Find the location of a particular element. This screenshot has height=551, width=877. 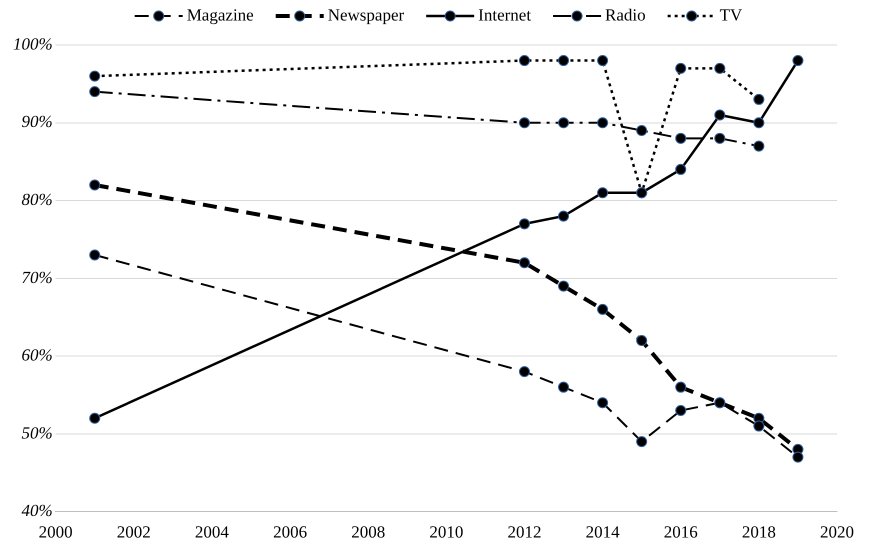

x-tick-label: 2006 is located at coordinates (290, 532).